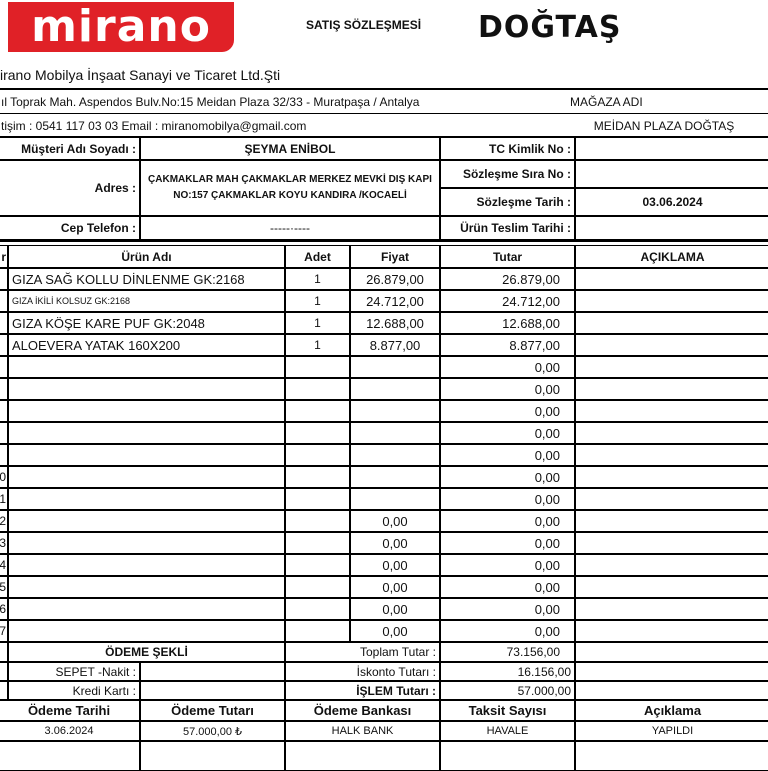 This screenshot has height=771, width=768. Describe the element at coordinates (115, 188) in the screenshot. I see `address-label-text: Adres :` at that location.